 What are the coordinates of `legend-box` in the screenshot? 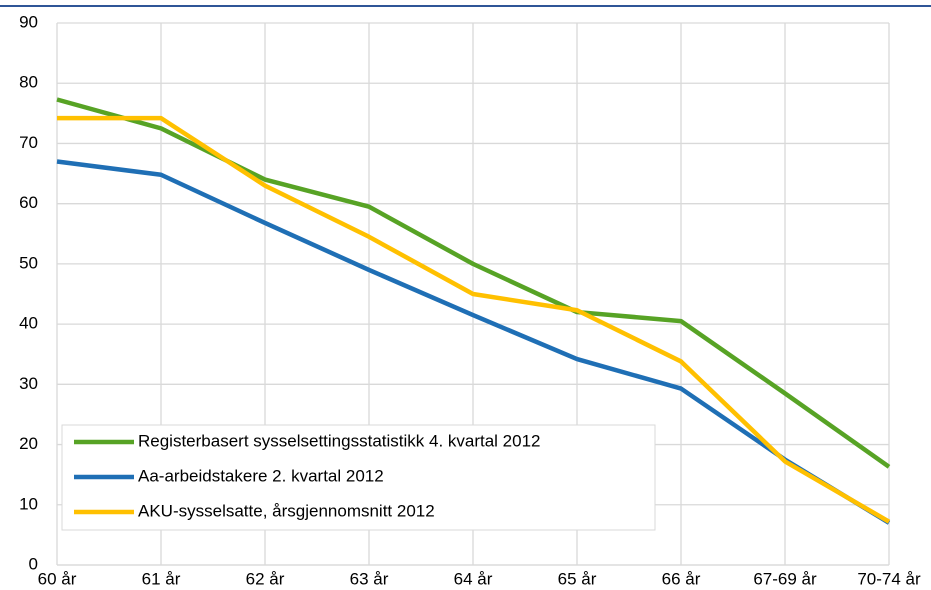 It's located at (358, 477).